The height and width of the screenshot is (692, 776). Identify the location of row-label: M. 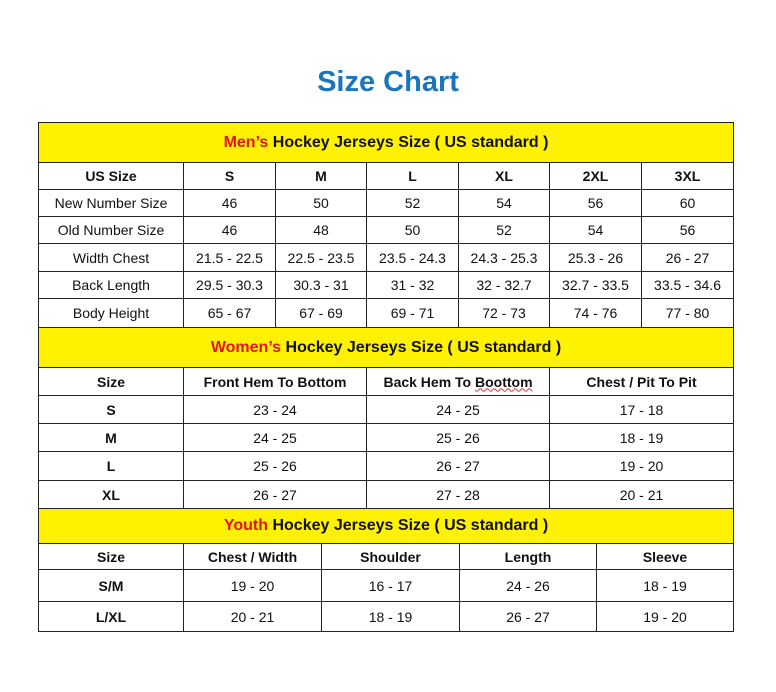
(111, 437).